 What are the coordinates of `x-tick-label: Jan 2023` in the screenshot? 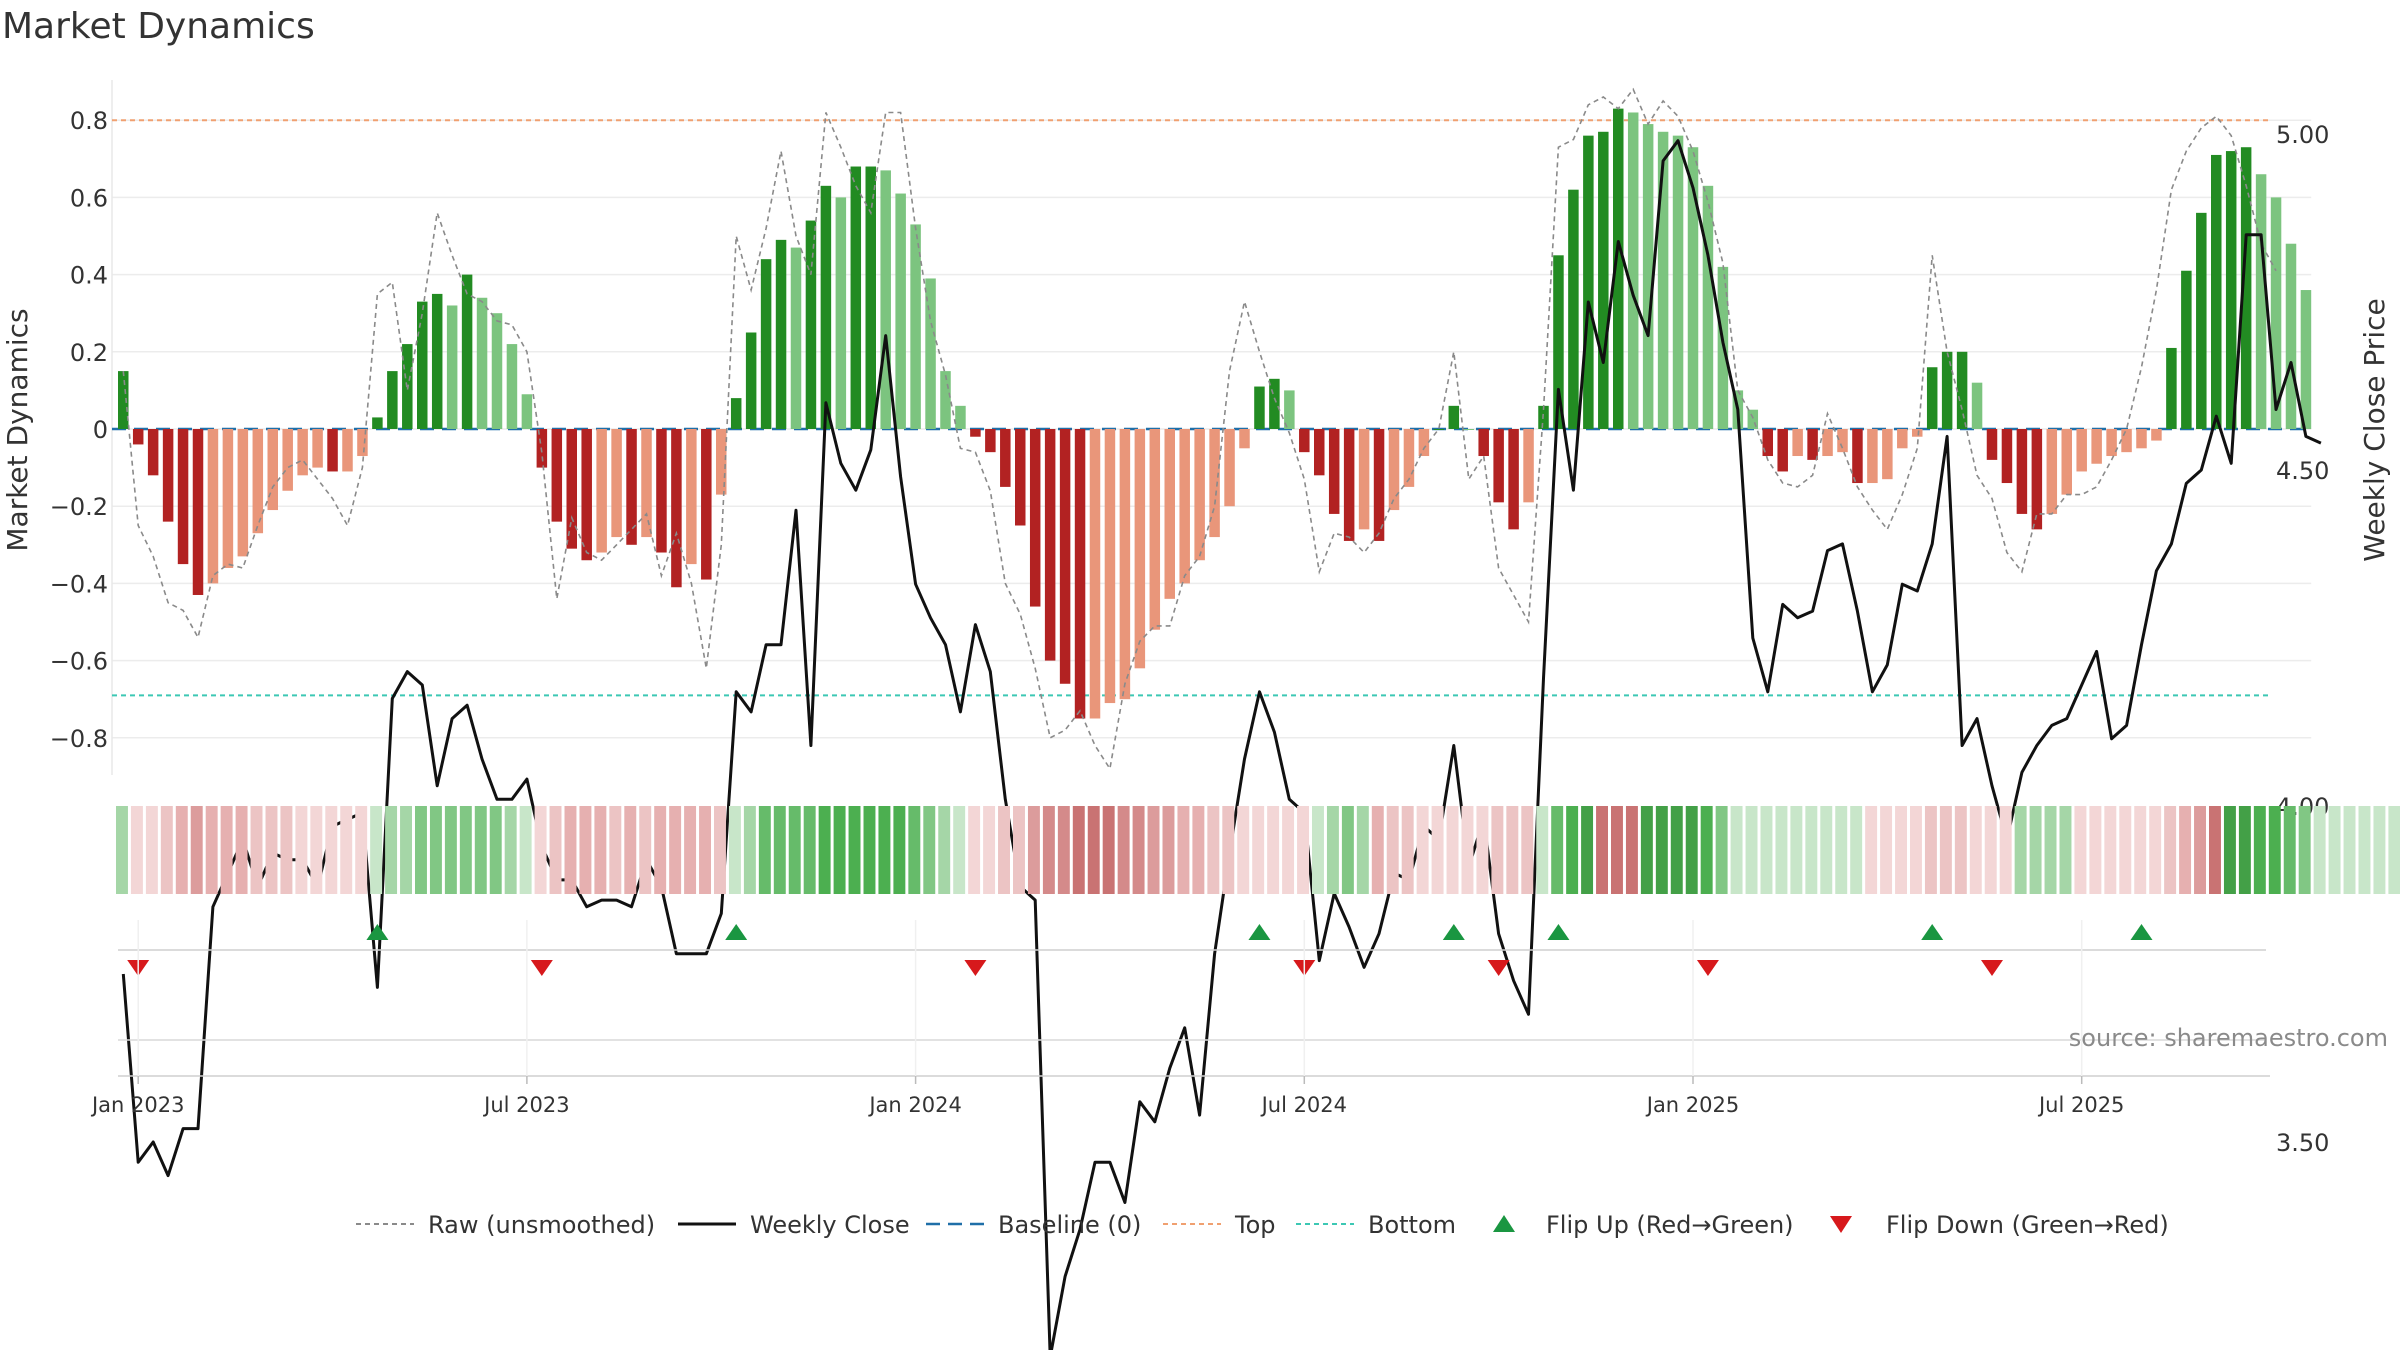 It's located at (137, 1105).